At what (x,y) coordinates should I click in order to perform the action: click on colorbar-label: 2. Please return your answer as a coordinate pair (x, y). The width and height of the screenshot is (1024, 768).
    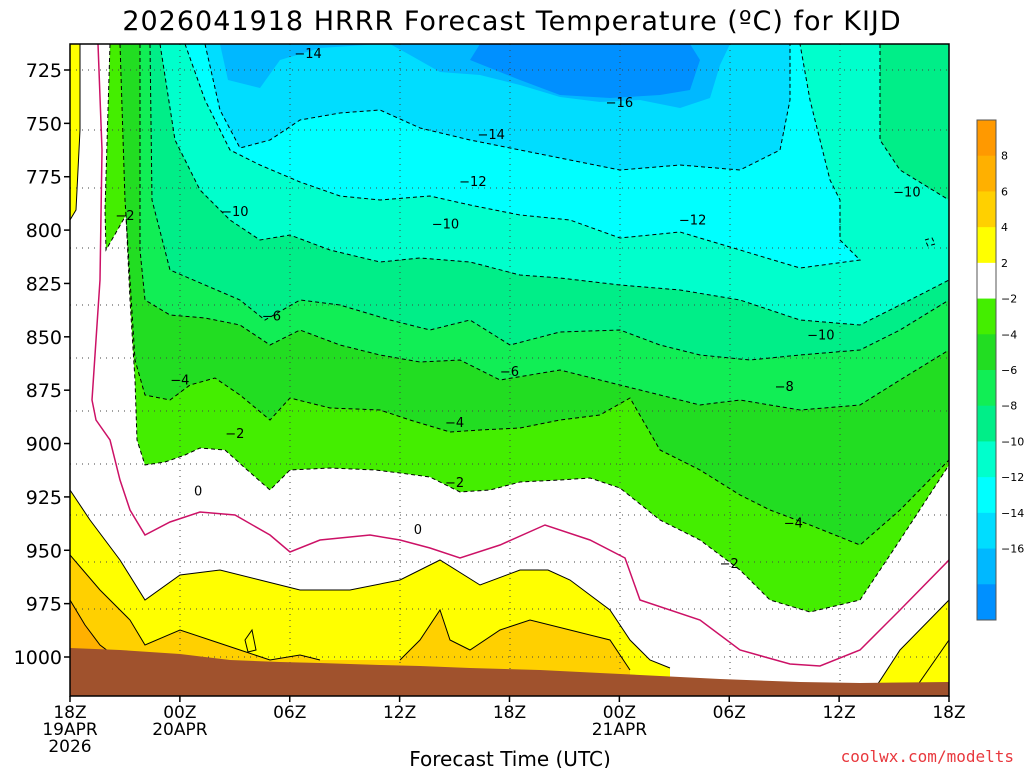
    Looking at the image, I should click on (1004, 263).